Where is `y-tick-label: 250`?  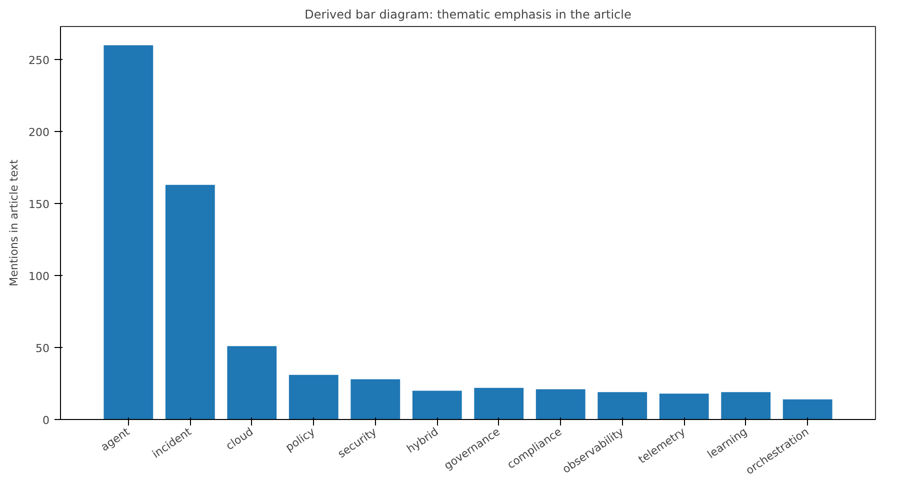 y-tick-label: 250 is located at coordinates (39, 61).